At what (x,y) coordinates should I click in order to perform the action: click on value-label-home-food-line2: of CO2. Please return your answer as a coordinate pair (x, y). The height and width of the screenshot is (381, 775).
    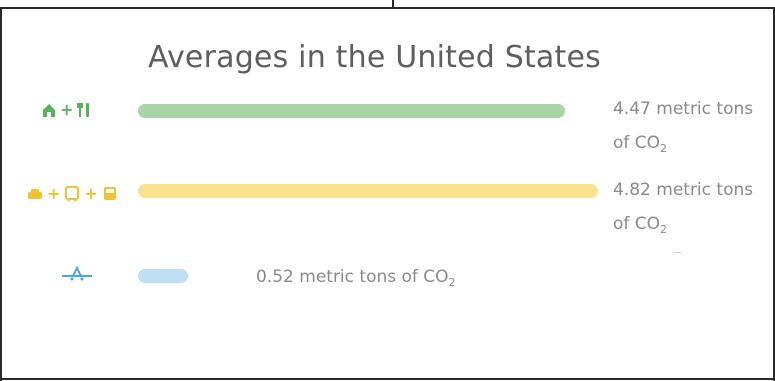
    Looking at the image, I should click on (640, 144).